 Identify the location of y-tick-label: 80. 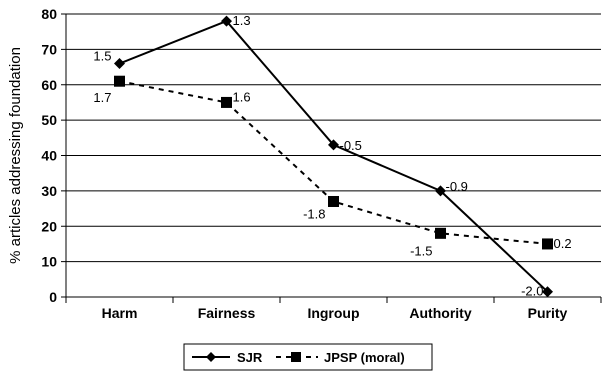
(49, 14).